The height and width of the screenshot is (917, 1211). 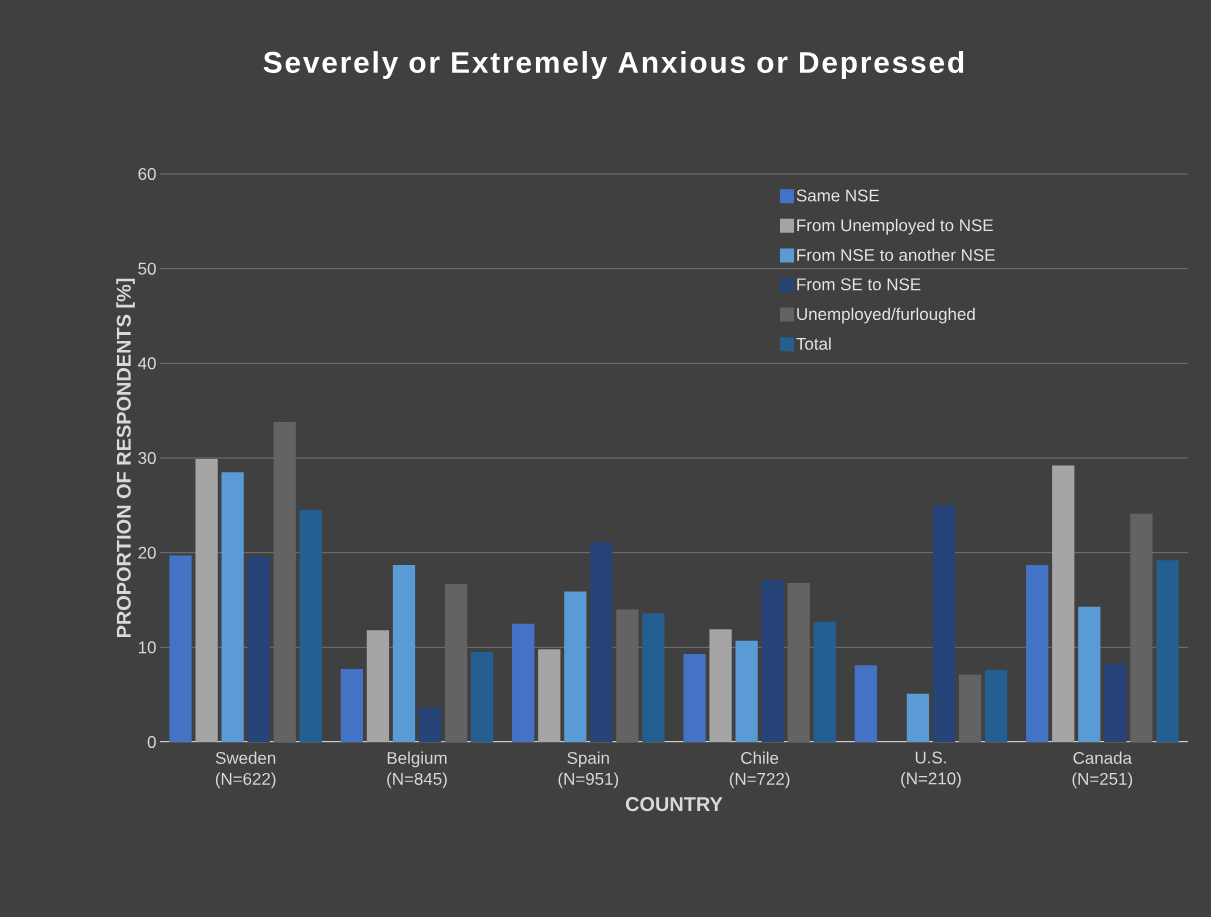 I want to click on y-tick-label: 60, so click(x=147, y=174).